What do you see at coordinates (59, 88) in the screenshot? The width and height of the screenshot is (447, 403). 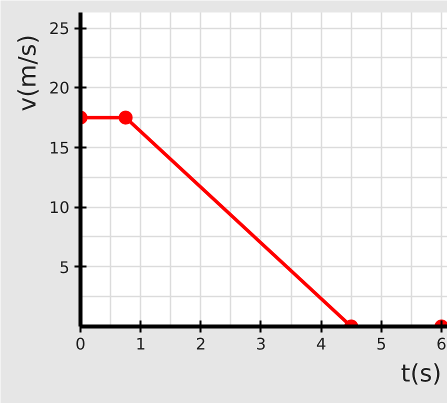 I see `y-tick-label: 20` at bounding box center [59, 88].